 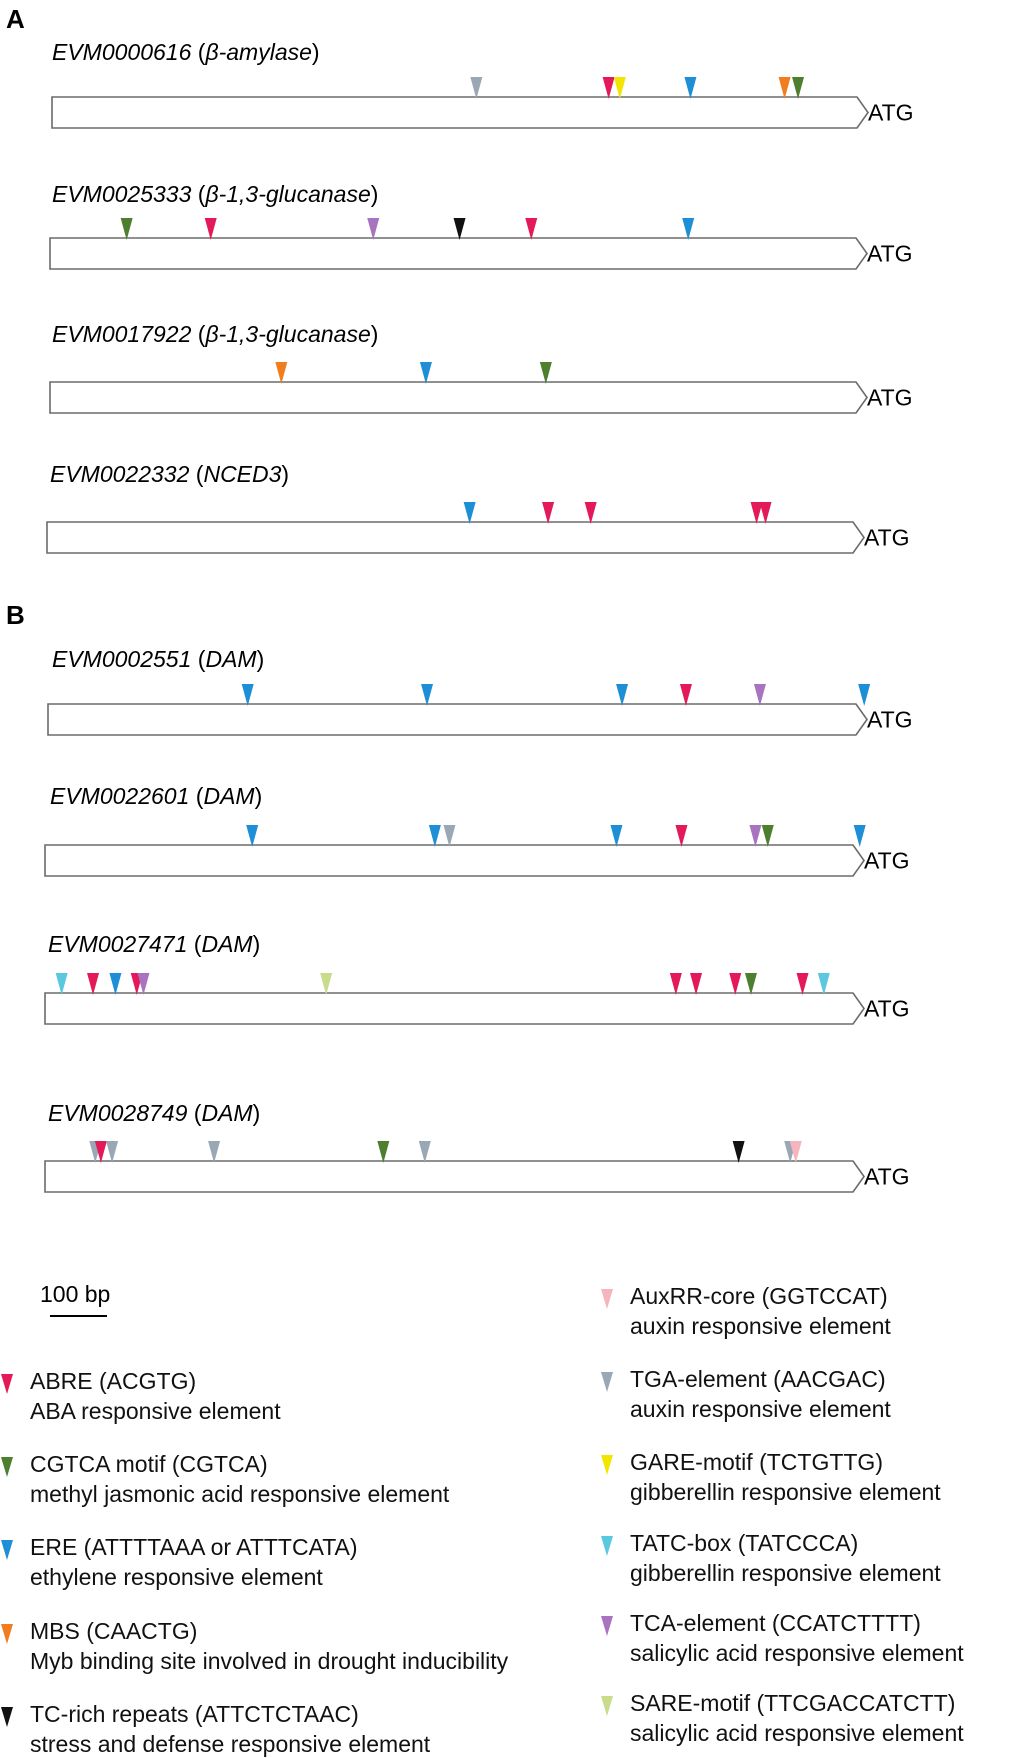 I want to click on gene-title: EVM0022601 (DAM), so click(x=156, y=796).